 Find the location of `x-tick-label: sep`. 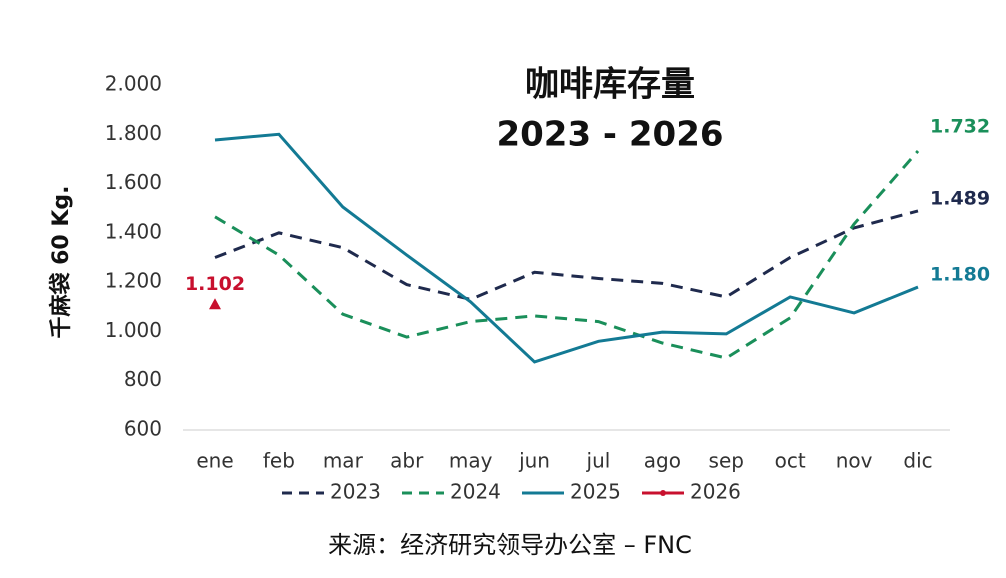

x-tick-label: sep is located at coordinates (726, 461).